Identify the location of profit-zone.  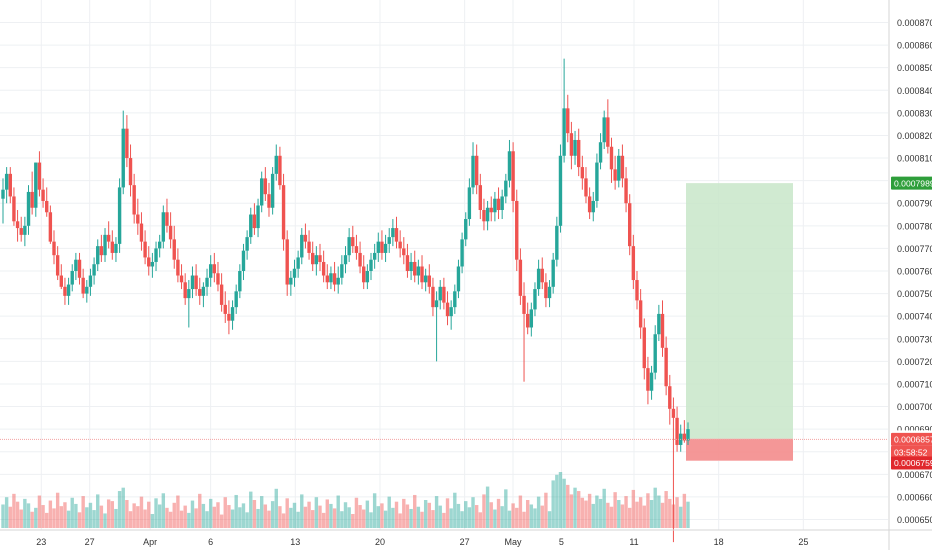
(739, 311).